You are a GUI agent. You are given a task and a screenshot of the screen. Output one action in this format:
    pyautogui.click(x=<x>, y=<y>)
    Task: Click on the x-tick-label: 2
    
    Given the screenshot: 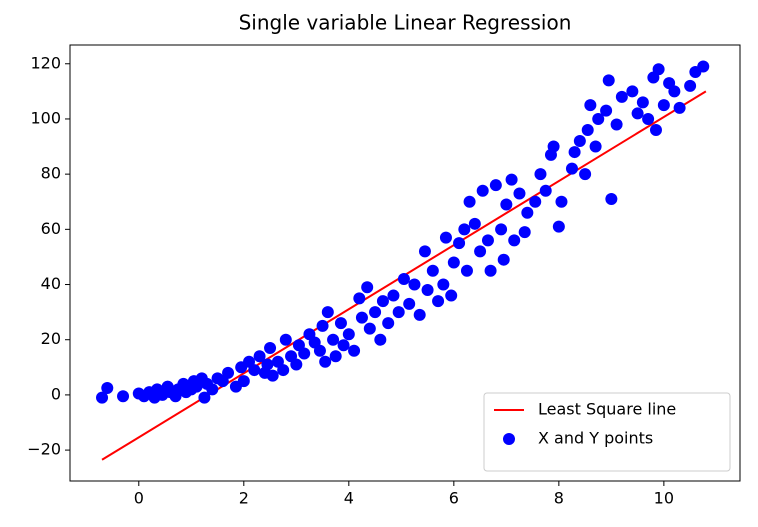 What is the action you would take?
    pyautogui.click(x=244, y=498)
    